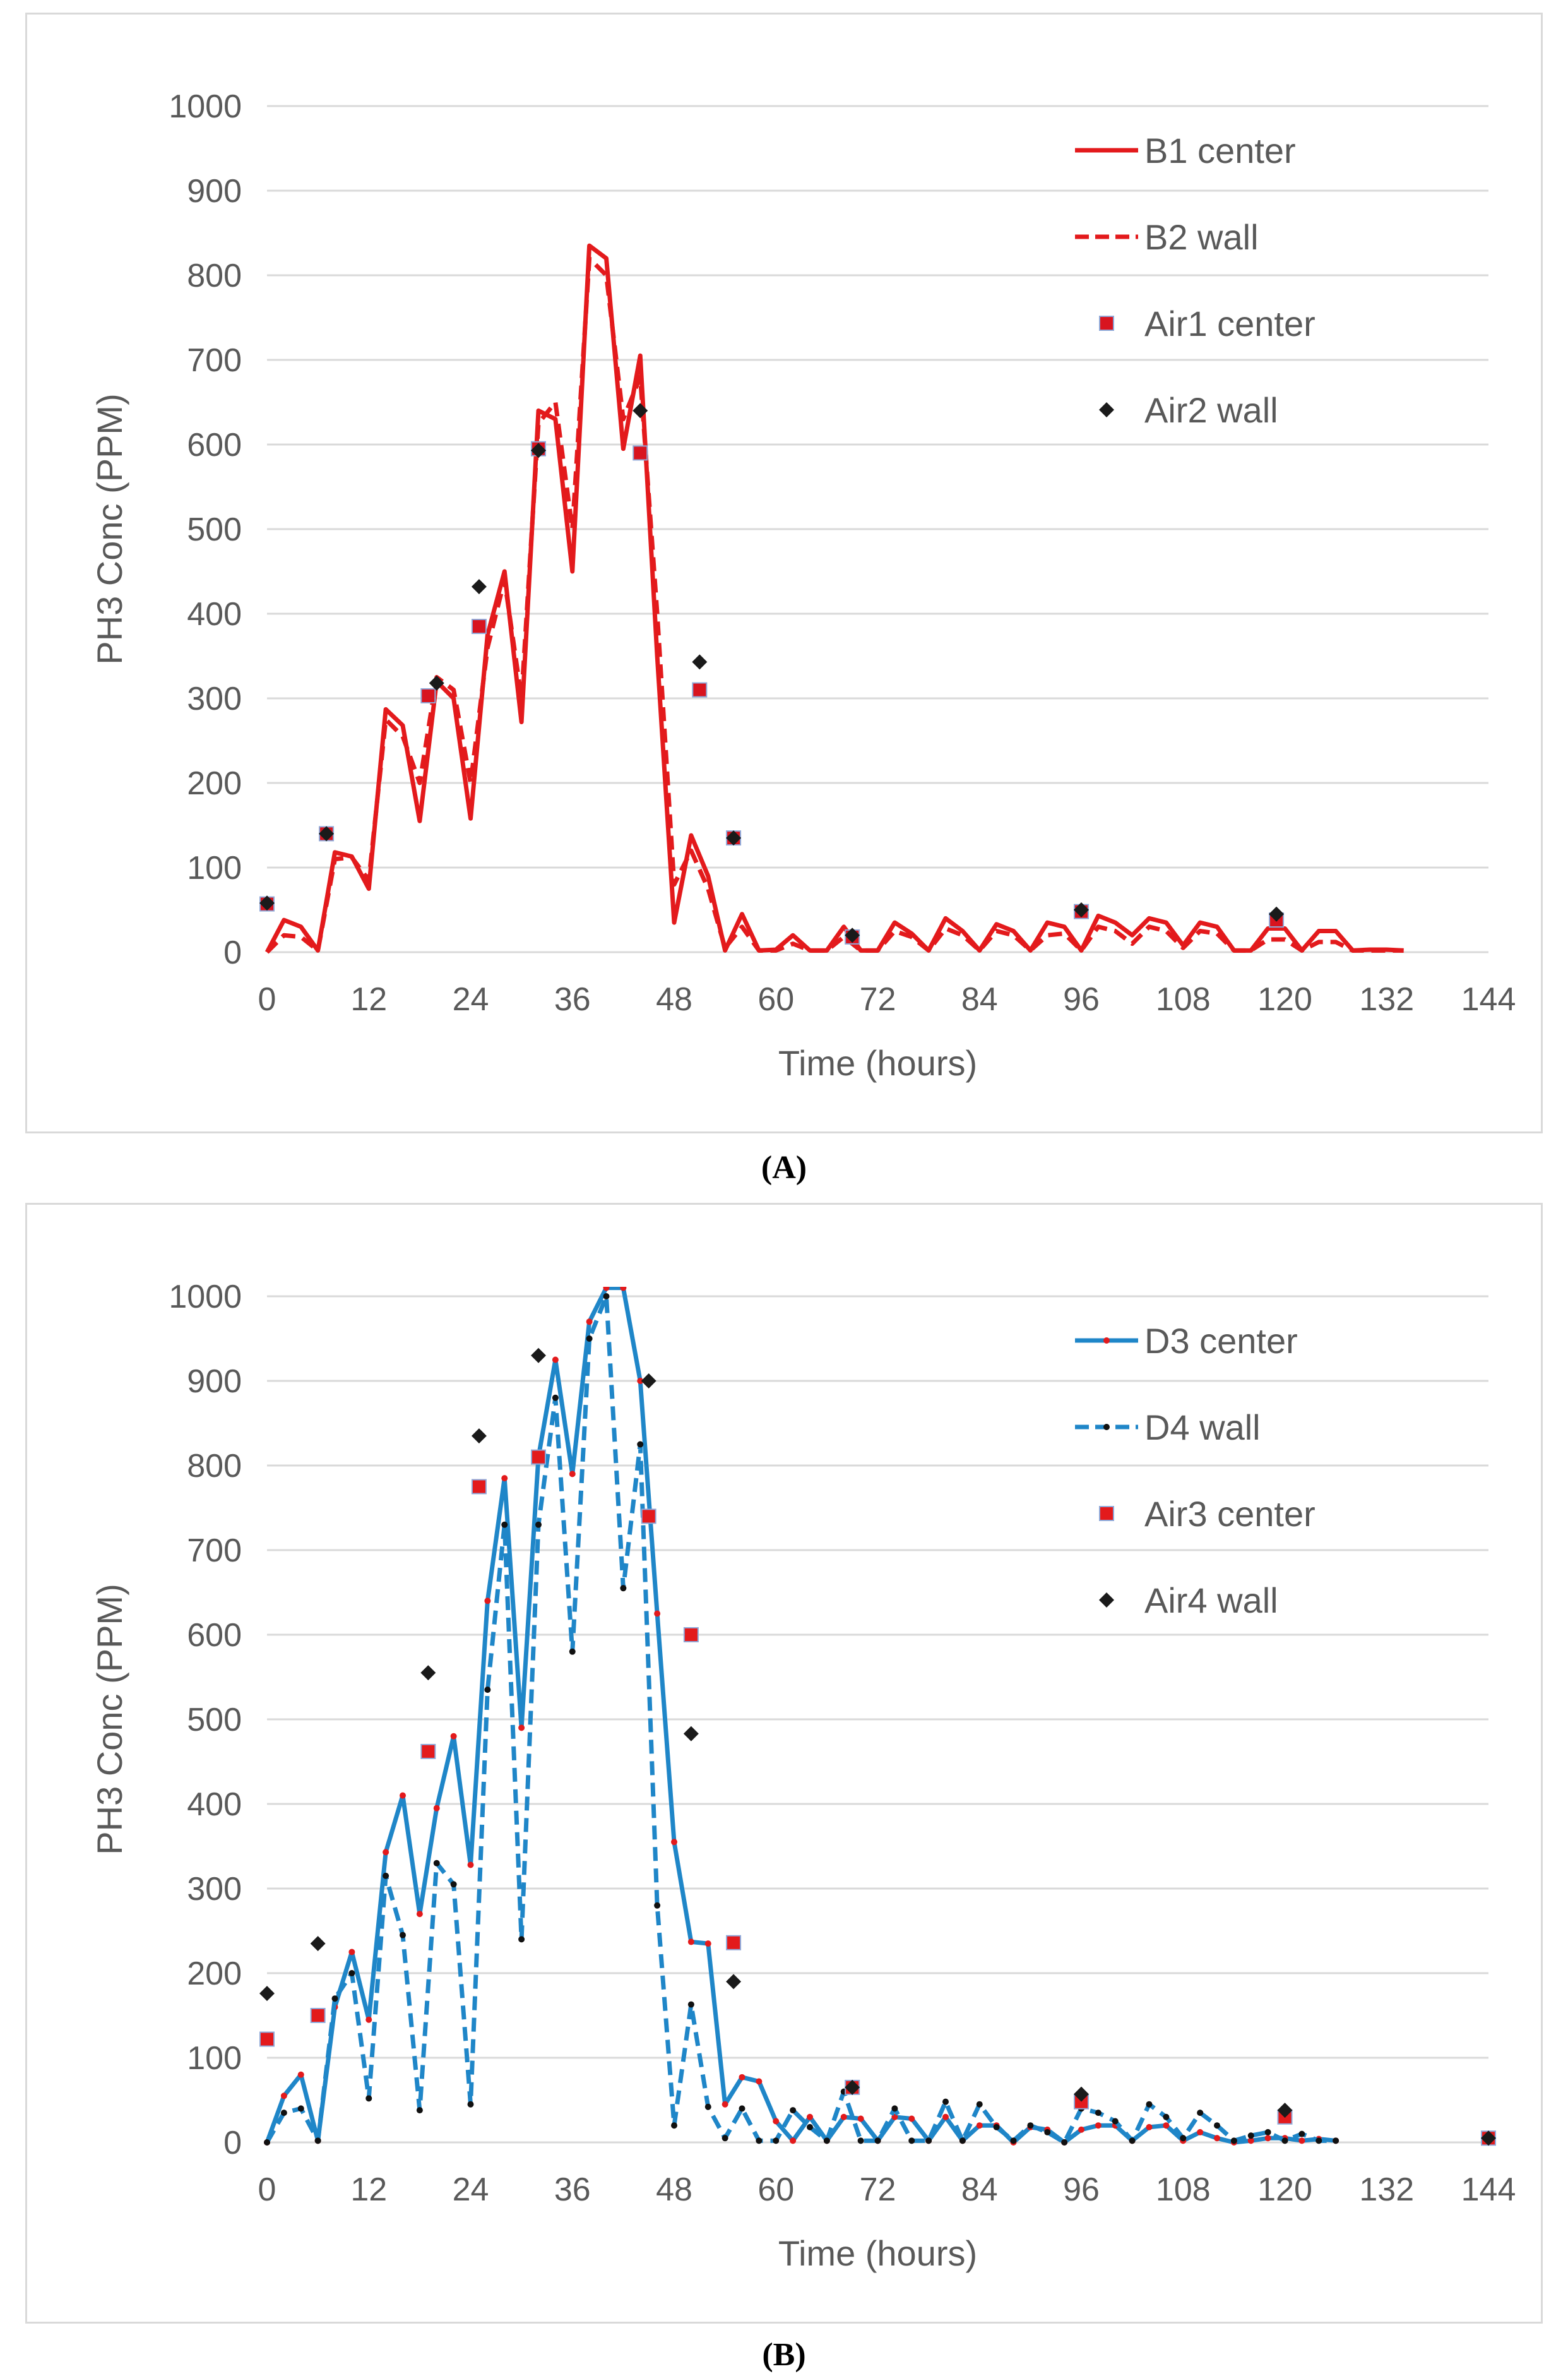 This screenshot has width=1568, height=2376. I want to click on chart-b-legend-marker-d3-center, so click(1106, 1340).